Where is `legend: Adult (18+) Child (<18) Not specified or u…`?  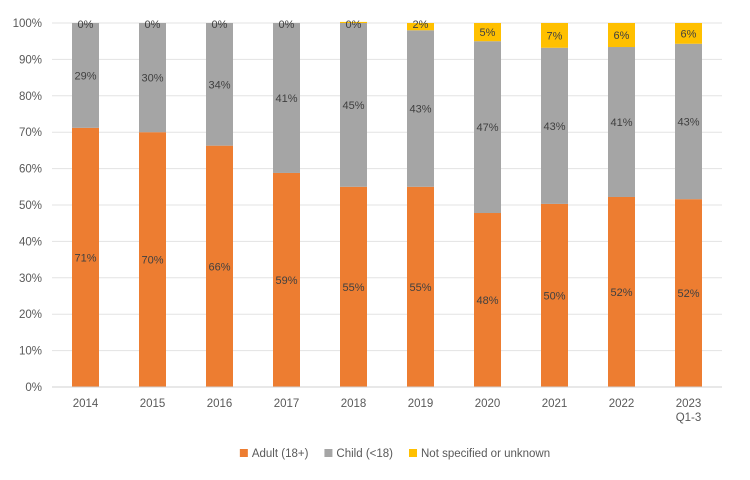
legend: Adult (18+) Child (<18) Not specified or u… is located at coordinates (394, 454).